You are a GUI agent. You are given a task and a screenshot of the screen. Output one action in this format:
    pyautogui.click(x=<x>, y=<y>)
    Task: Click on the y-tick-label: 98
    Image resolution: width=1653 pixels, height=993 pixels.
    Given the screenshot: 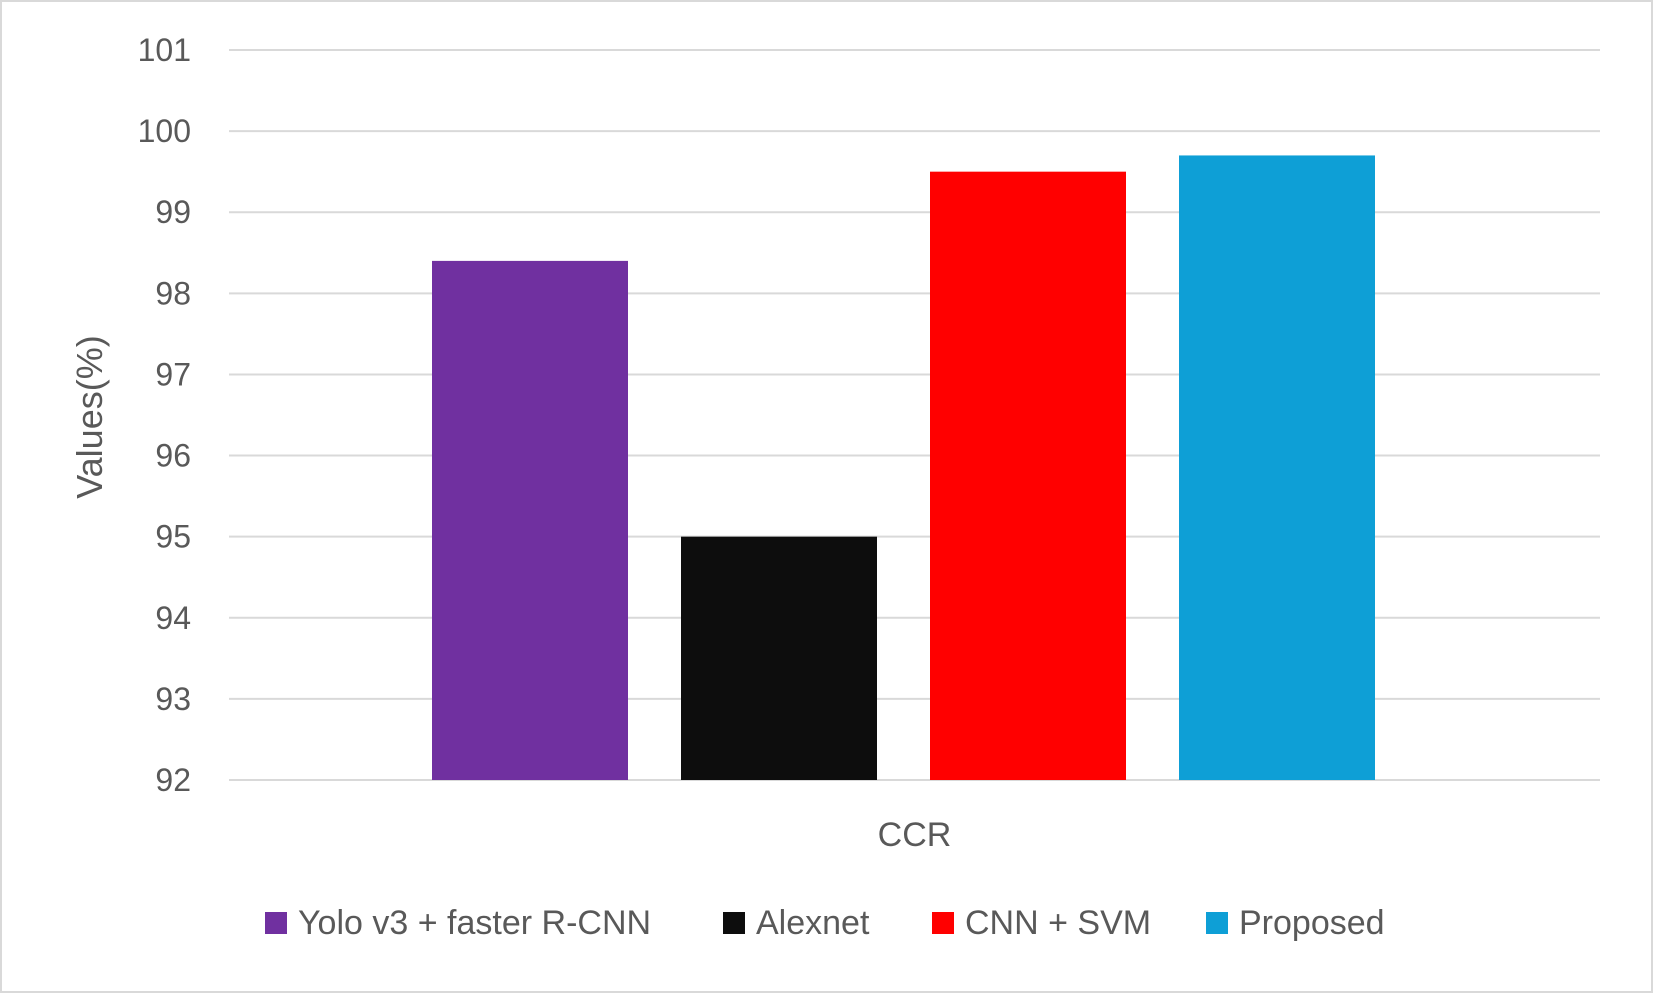 What is the action you would take?
    pyautogui.click(x=173, y=293)
    